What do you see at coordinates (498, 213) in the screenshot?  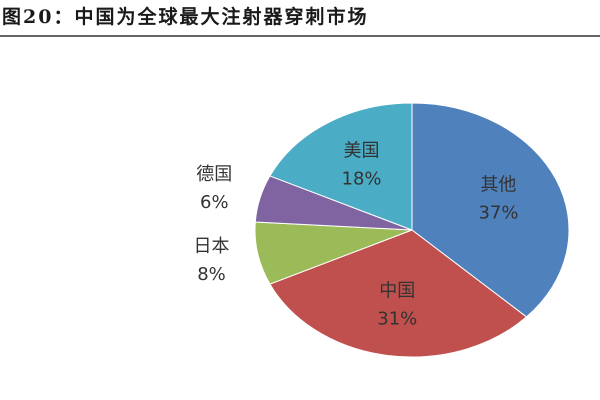 I see `value-label: 37%` at bounding box center [498, 213].